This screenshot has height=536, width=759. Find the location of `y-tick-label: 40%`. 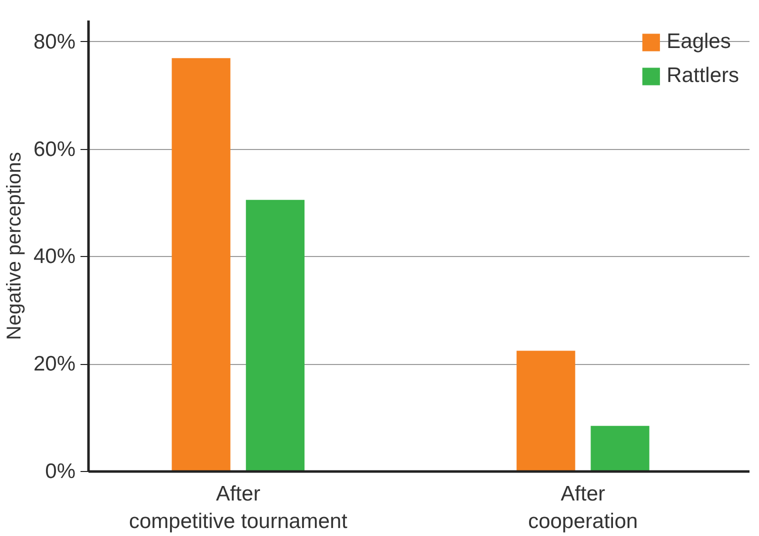

y-tick-label: 40% is located at coordinates (54, 256).